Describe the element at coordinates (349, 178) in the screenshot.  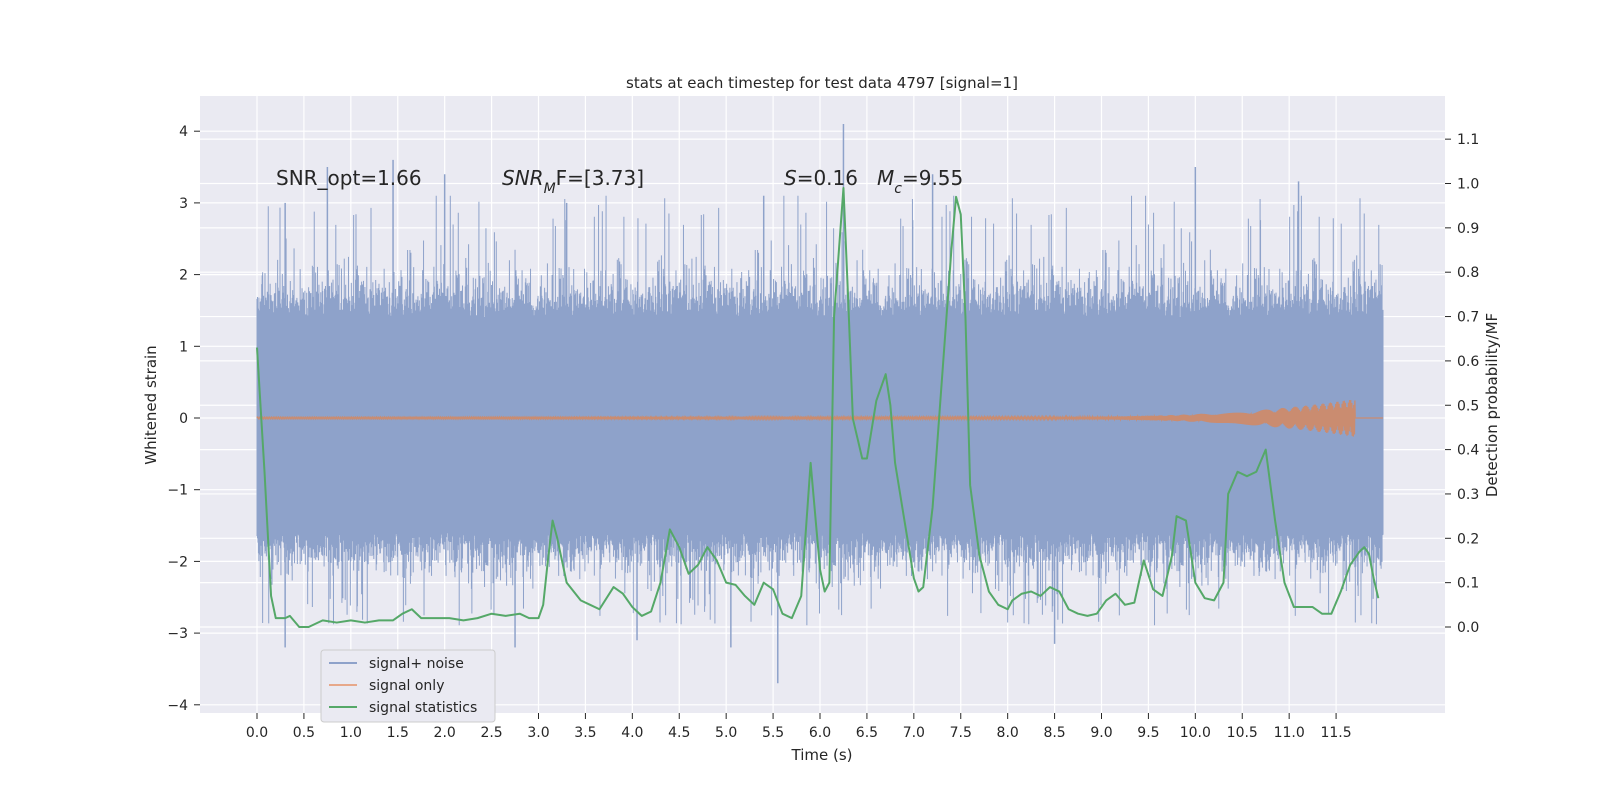
I see `annotation-snr-opt: SNR_opt=1.66` at that location.